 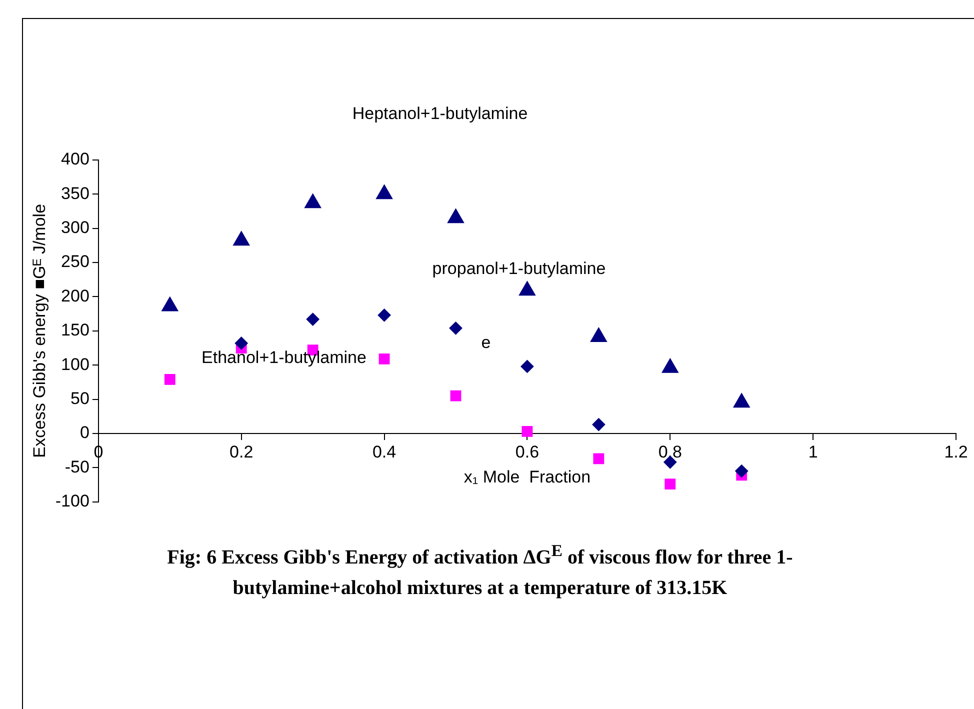 What do you see at coordinates (242, 452) in the screenshot?
I see `x-tick-label: 0.2` at bounding box center [242, 452].